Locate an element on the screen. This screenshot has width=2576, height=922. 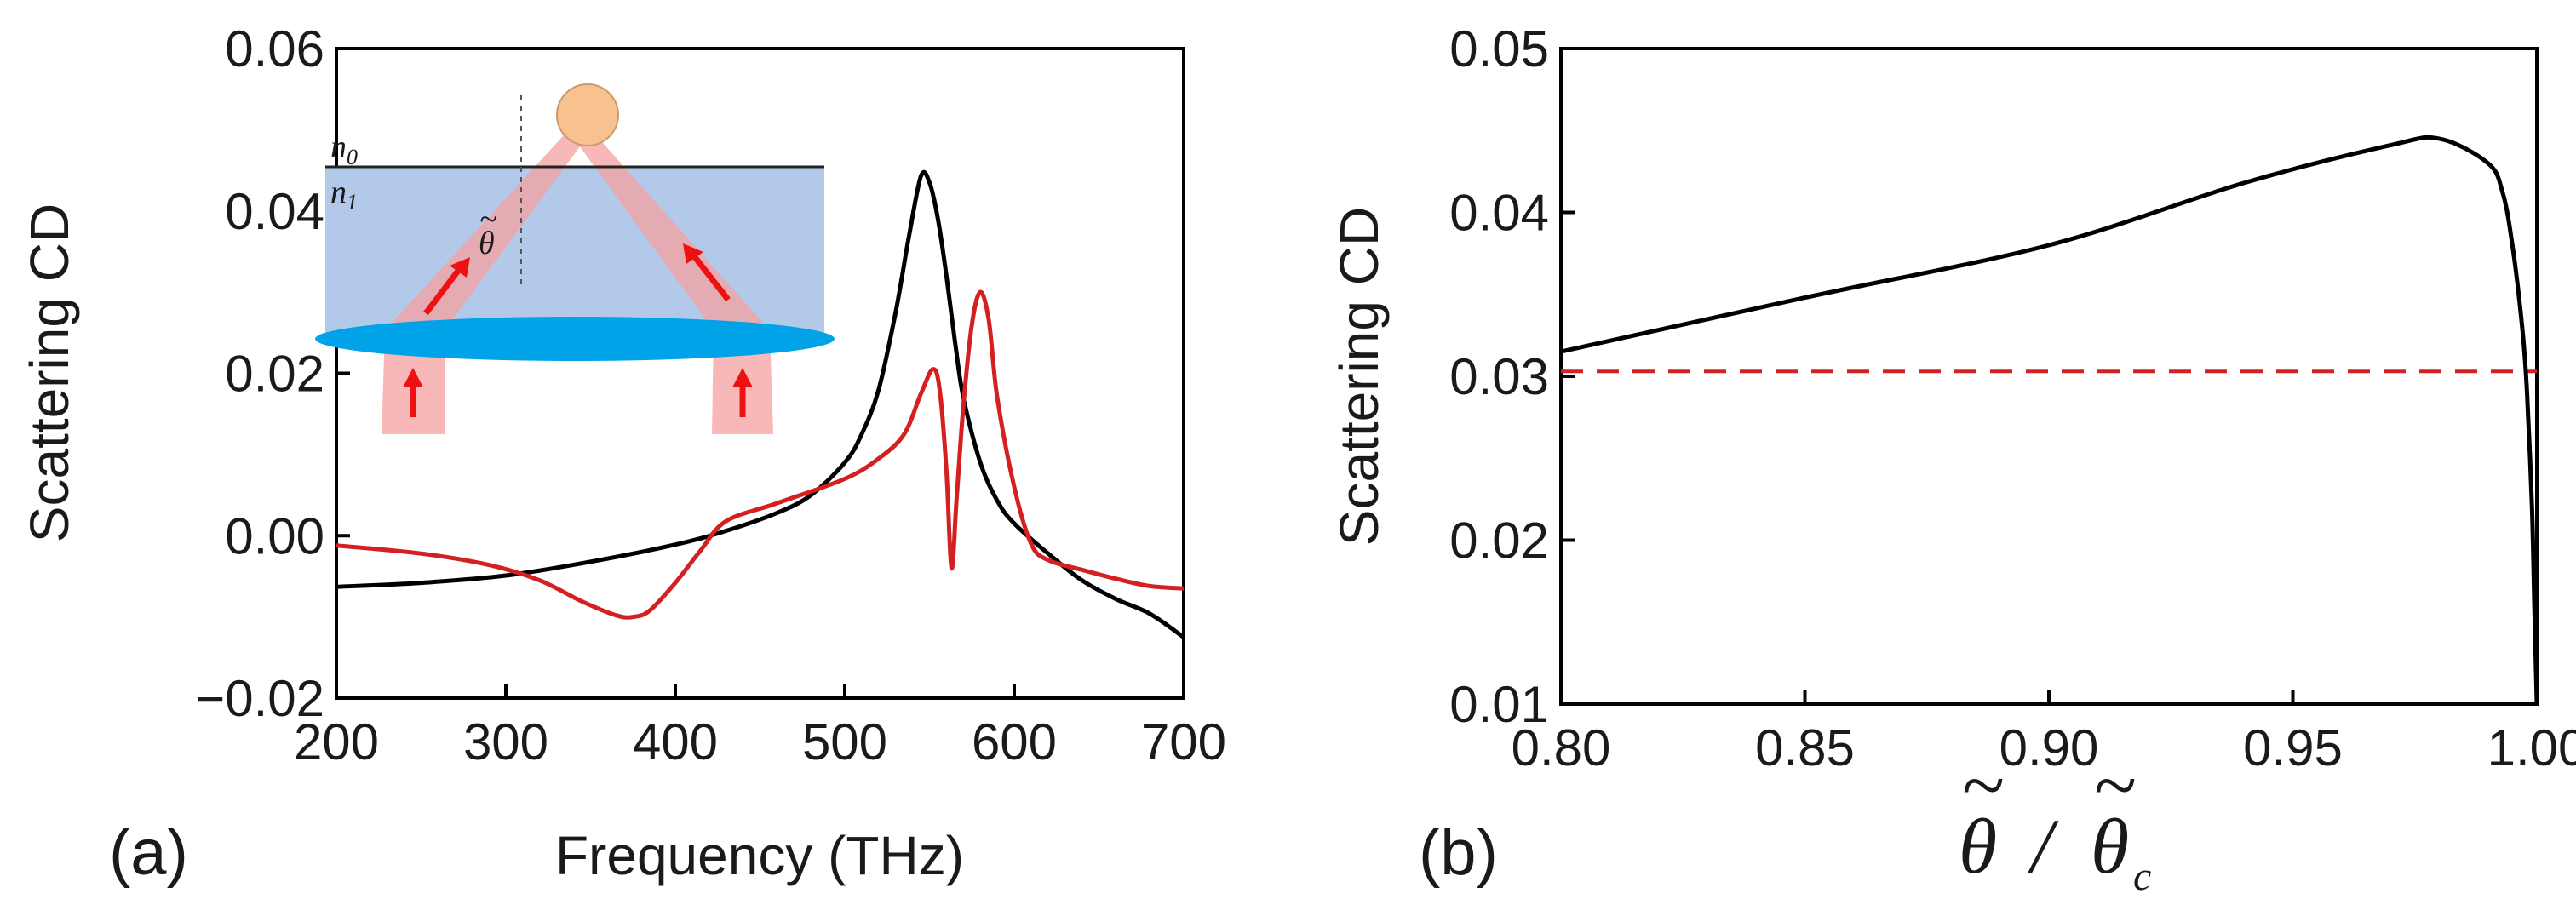
y-tick-label: 0.06 is located at coordinates (274, 48).